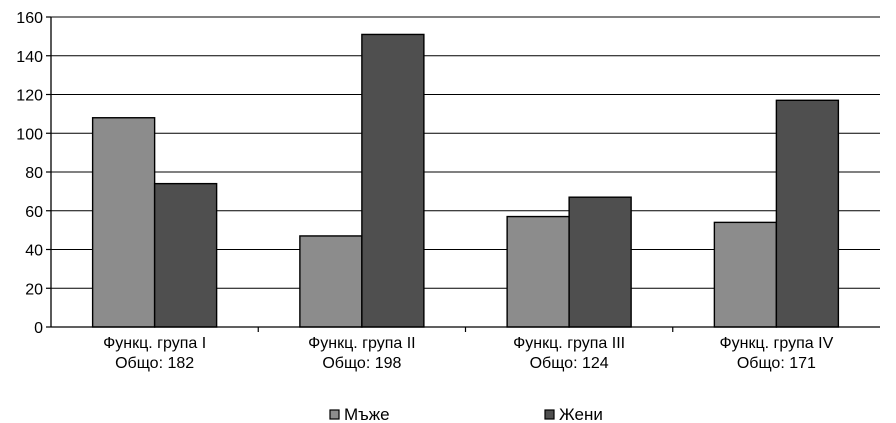 The height and width of the screenshot is (423, 896). Describe the element at coordinates (581, 414) in the screenshot. I see `legend-label: Жени` at that location.